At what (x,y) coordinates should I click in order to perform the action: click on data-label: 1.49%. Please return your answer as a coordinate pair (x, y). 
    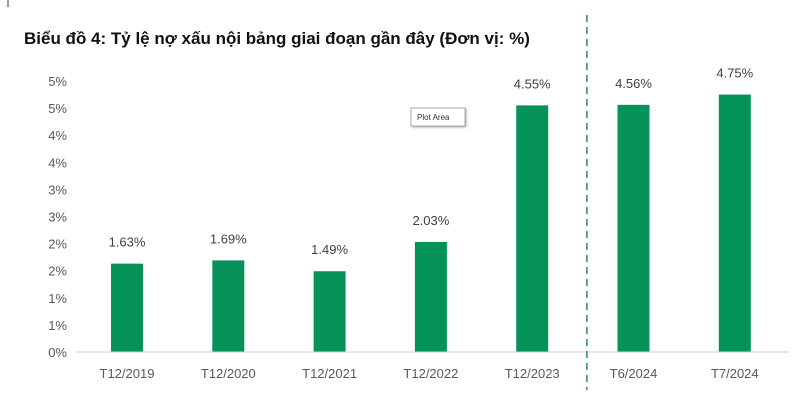
    Looking at the image, I should click on (329, 249).